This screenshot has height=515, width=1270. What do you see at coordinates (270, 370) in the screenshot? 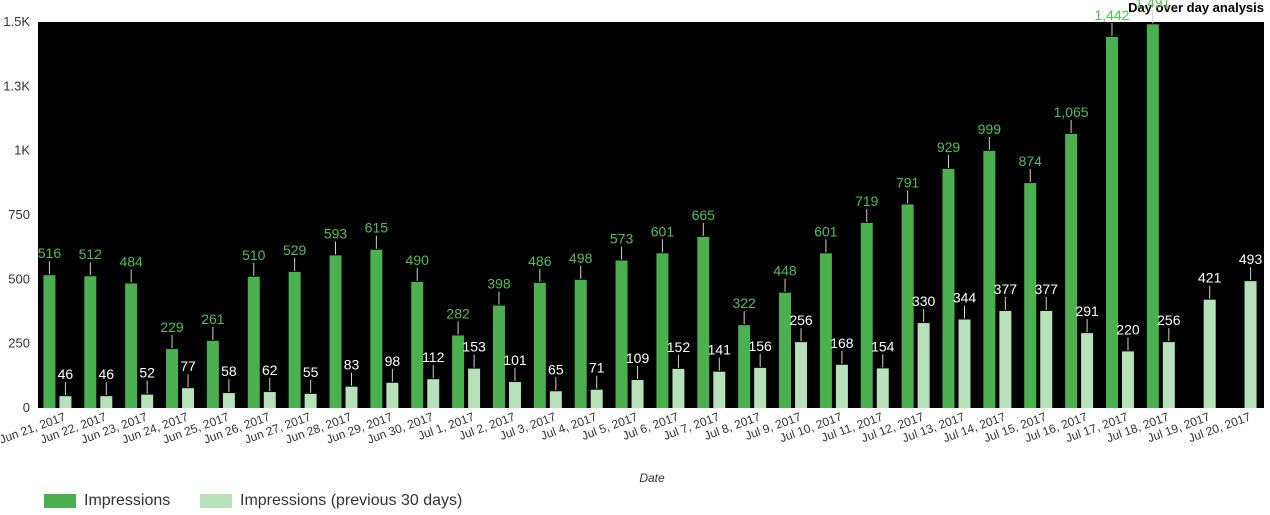
I see `data-label: 62` at bounding box center [270, 370].